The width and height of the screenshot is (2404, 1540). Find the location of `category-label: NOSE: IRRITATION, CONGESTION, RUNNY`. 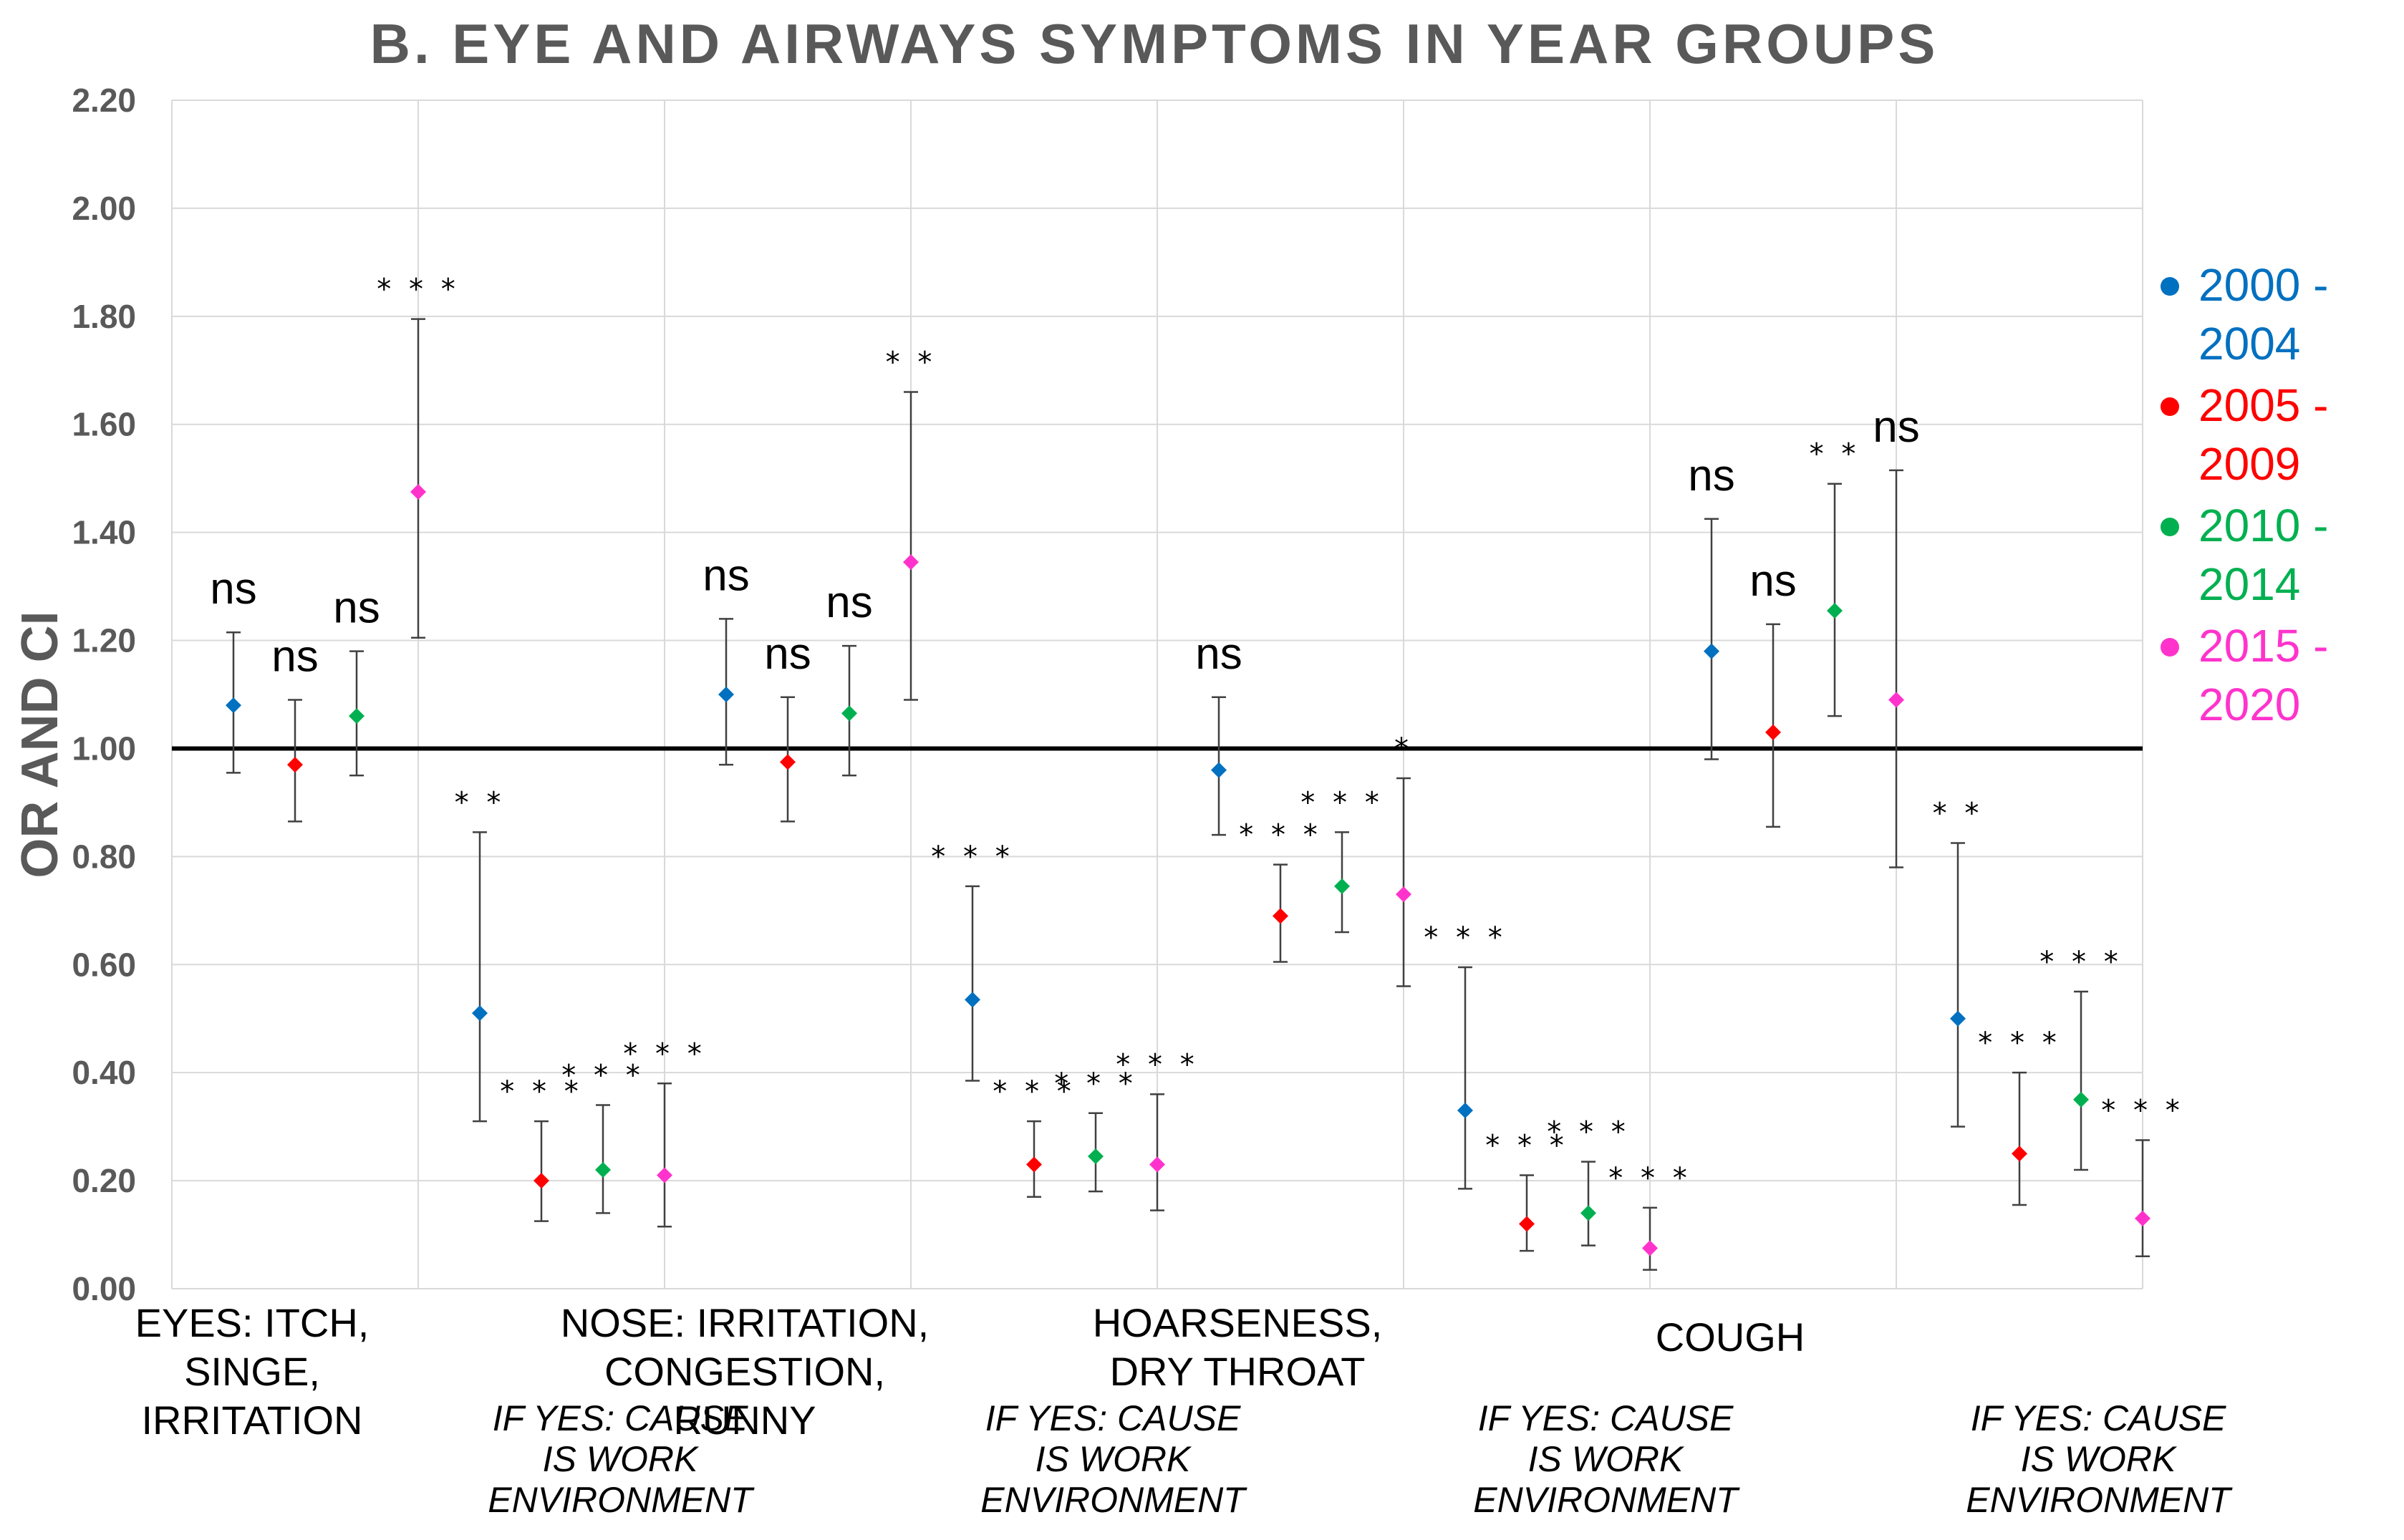

category-label: NOSE: IRRITATION, CONGESTION, RUNNY is located at coordinates (745, 1372).